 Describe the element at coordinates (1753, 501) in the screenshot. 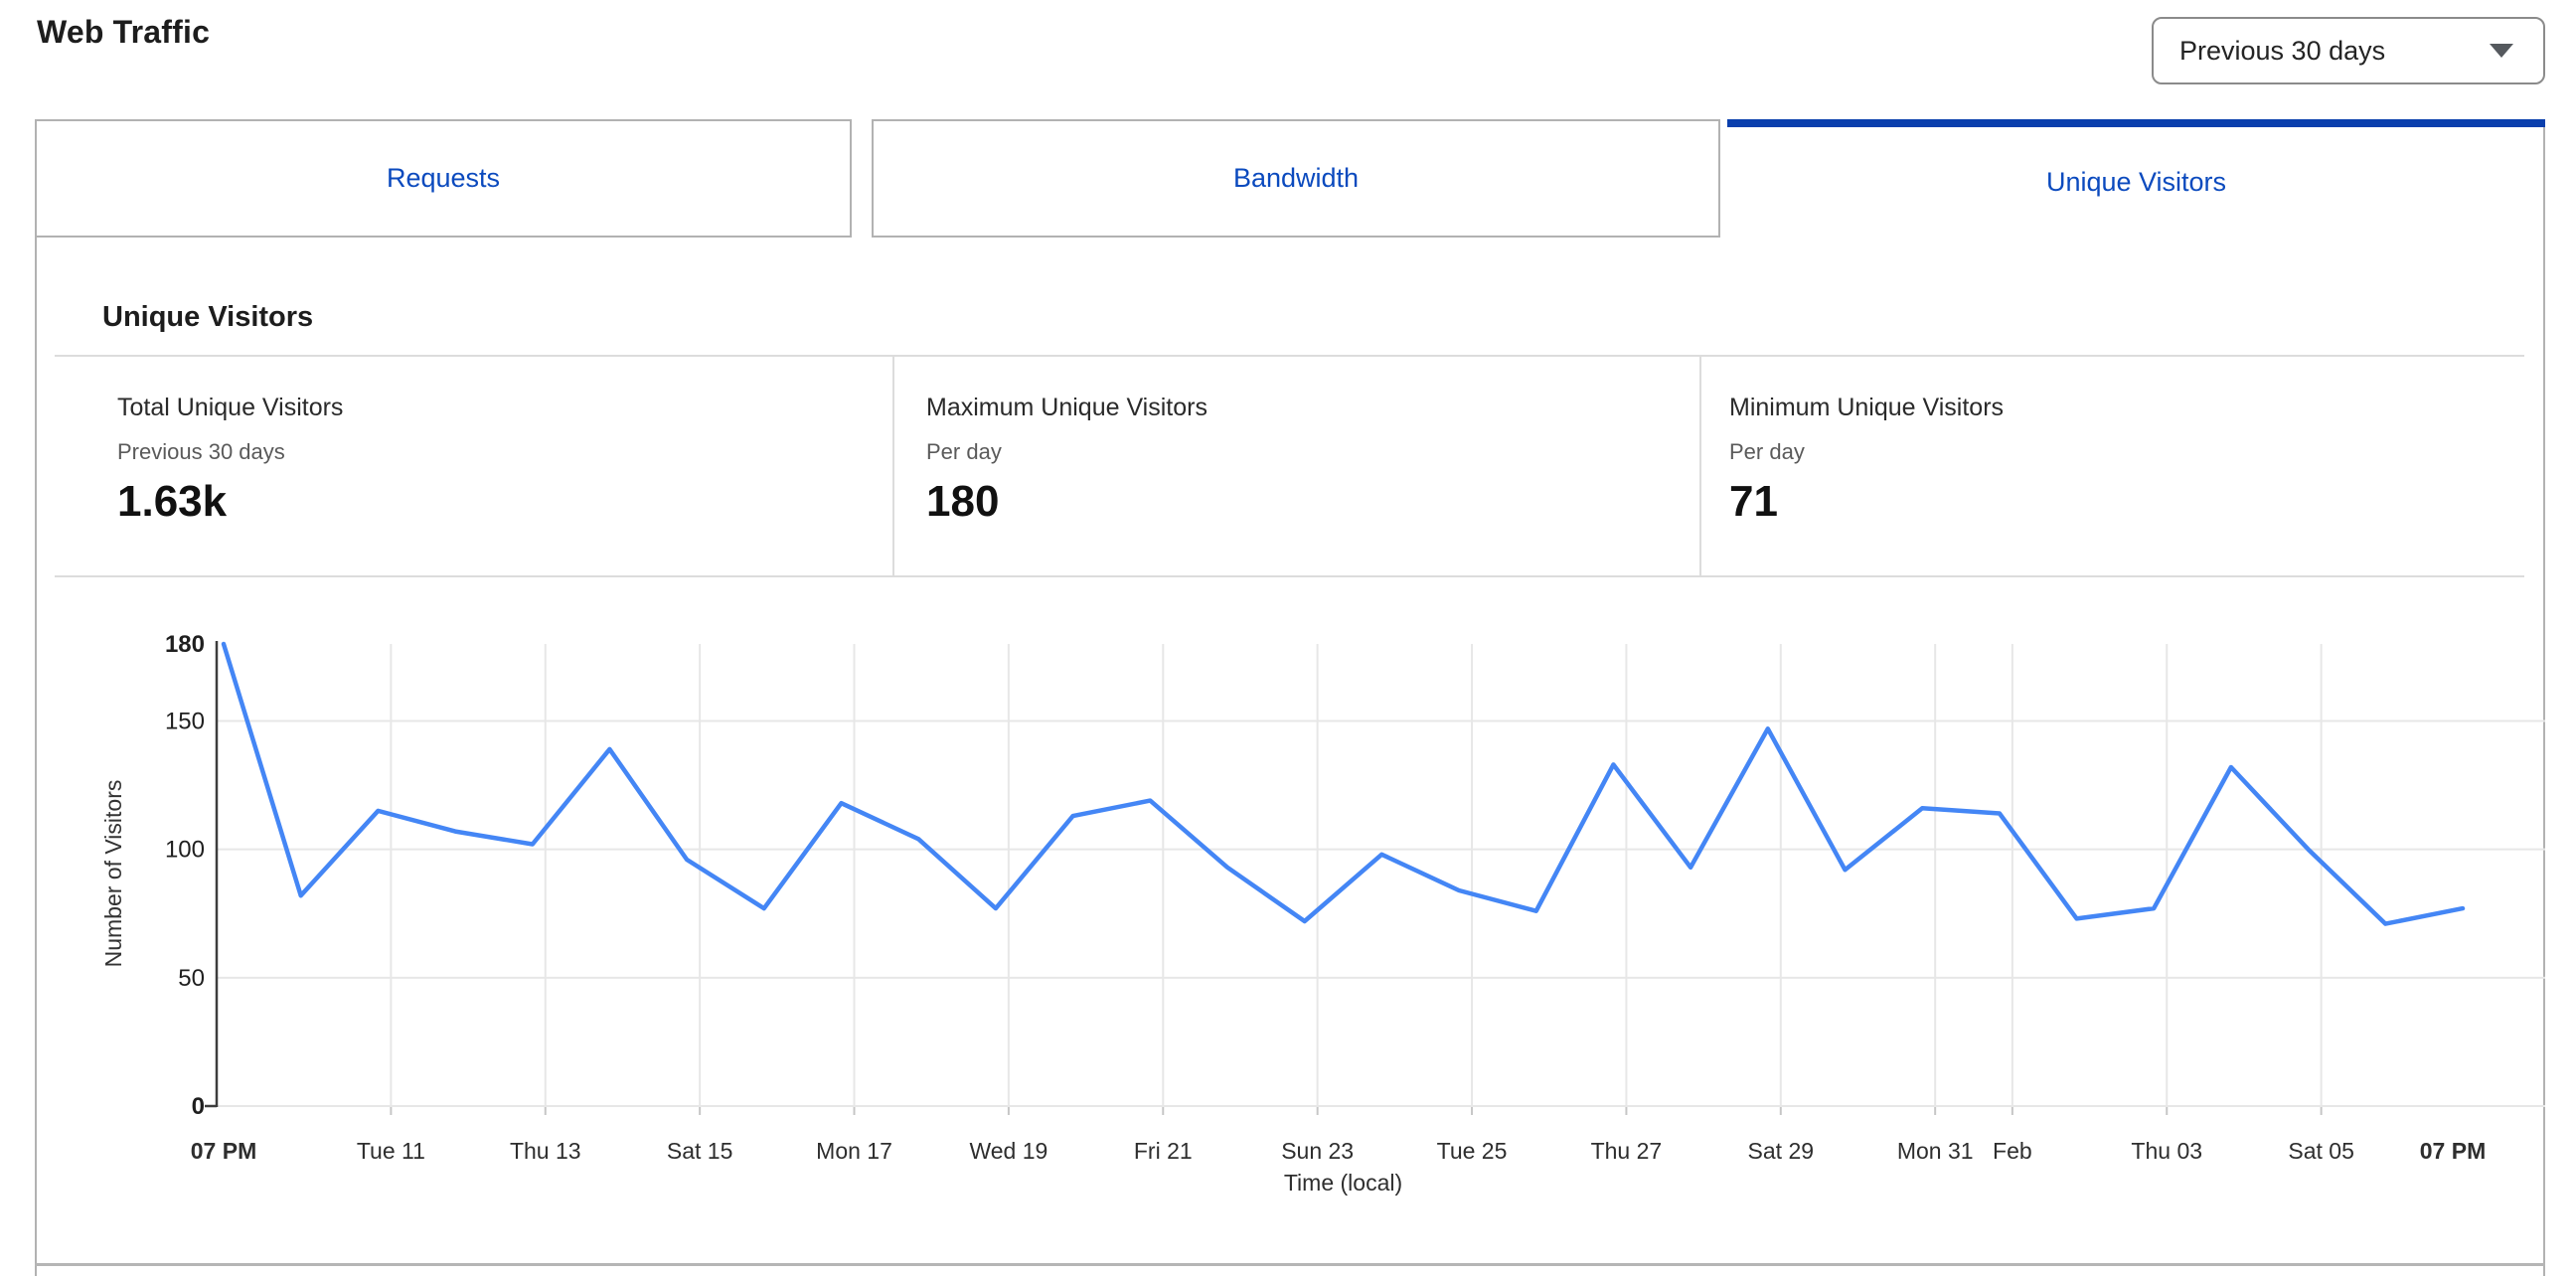

I see `stat-value: 71` at that location.